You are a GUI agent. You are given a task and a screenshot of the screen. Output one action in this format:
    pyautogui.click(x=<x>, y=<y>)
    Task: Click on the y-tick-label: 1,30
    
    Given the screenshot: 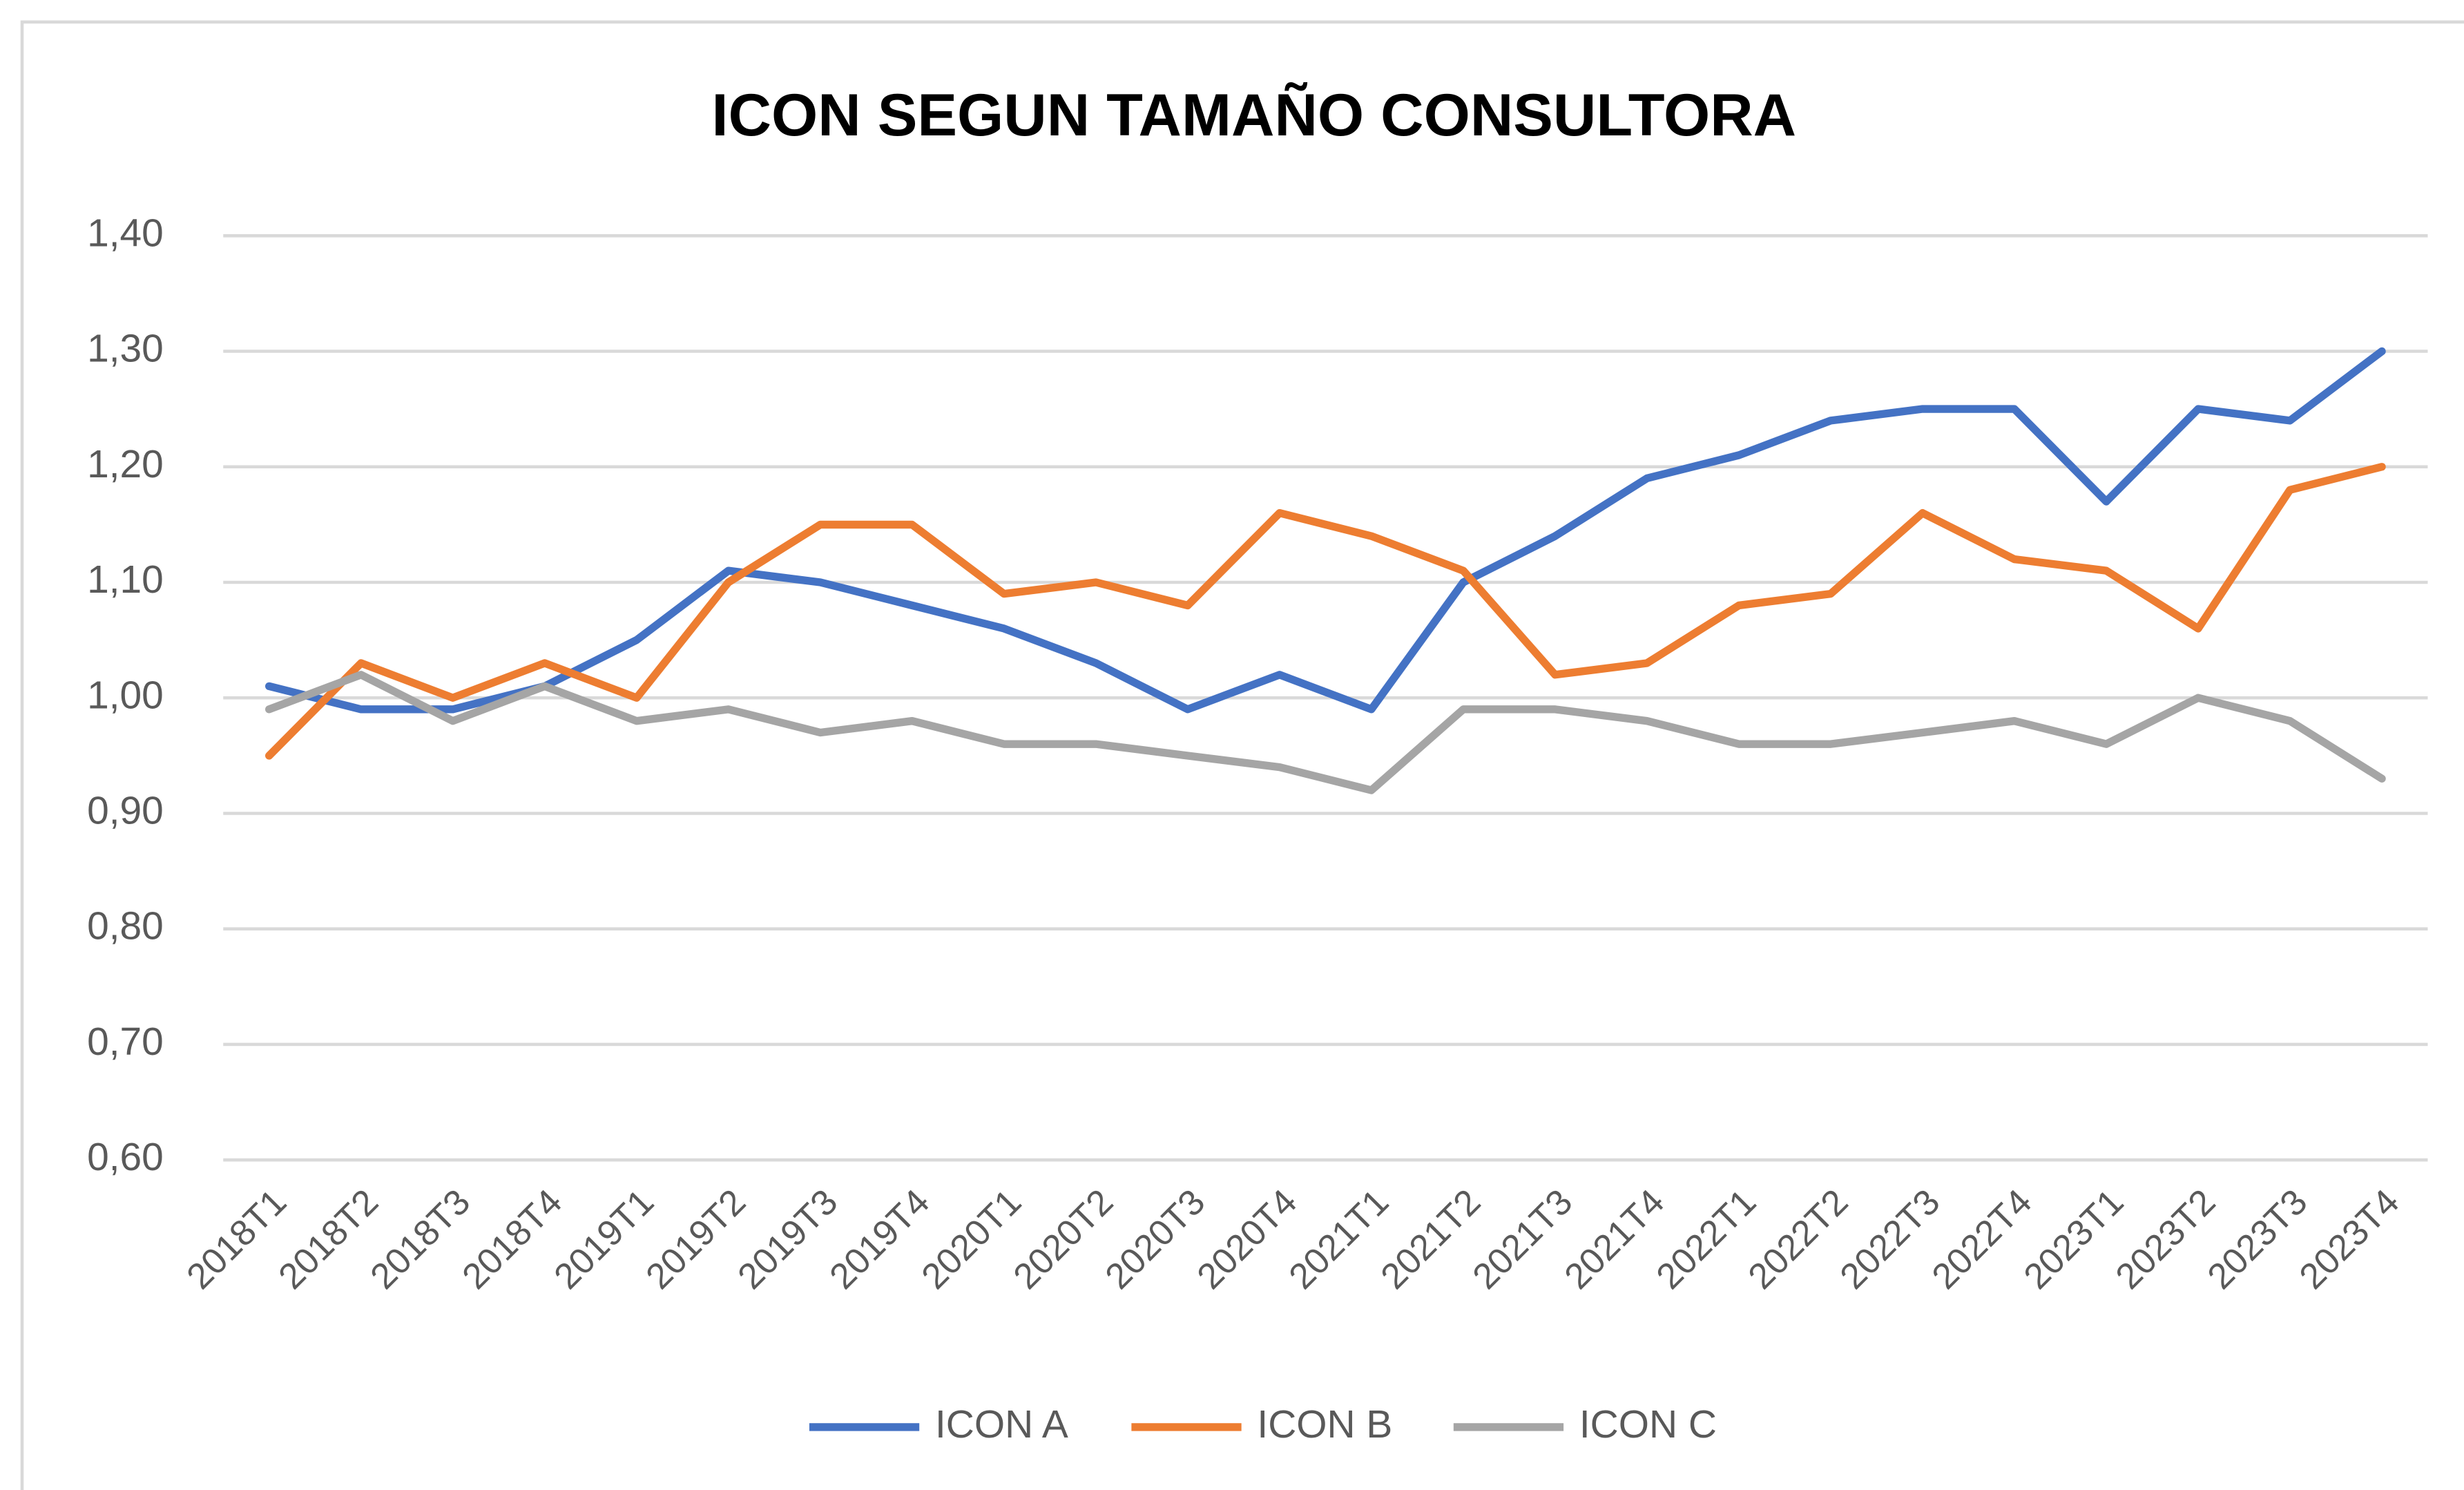 What is the action you would take?
    pyautogui.click(x=125, y=349)
    